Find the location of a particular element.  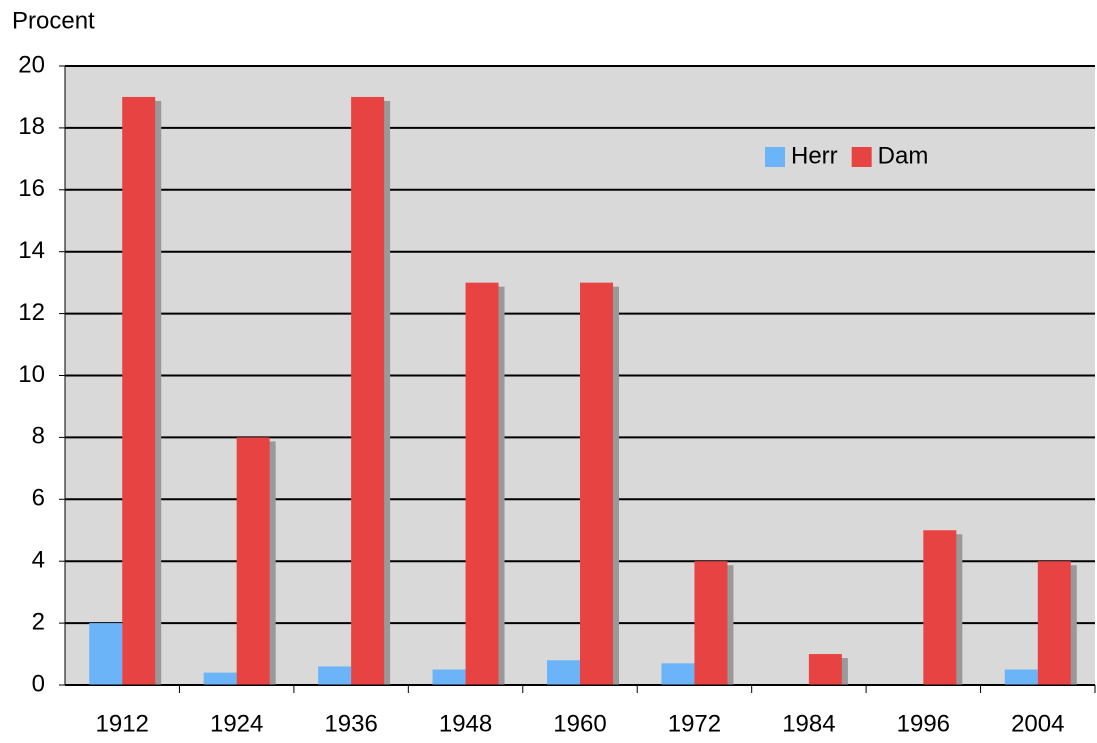

x-tick-label: 1912 is located at coordinates (122, 723).